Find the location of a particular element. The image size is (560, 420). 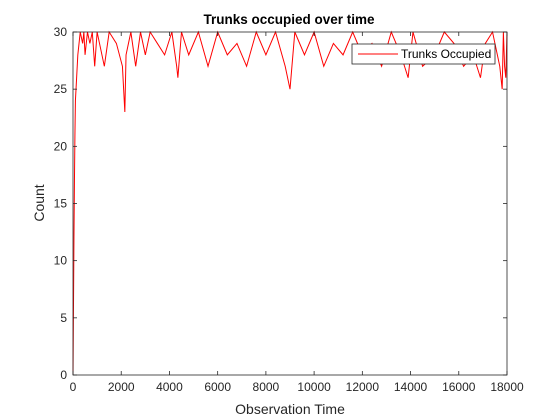

chart-title: Trunks occupied over time is located at coordinates (289, 19).